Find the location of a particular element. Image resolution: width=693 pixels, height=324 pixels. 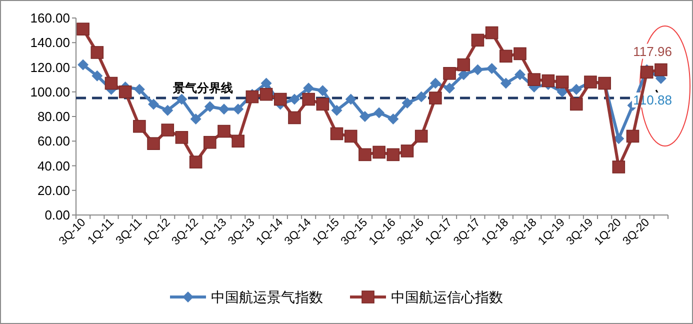

y-tick-label: 120.00 is located at coordinates (50, 67).